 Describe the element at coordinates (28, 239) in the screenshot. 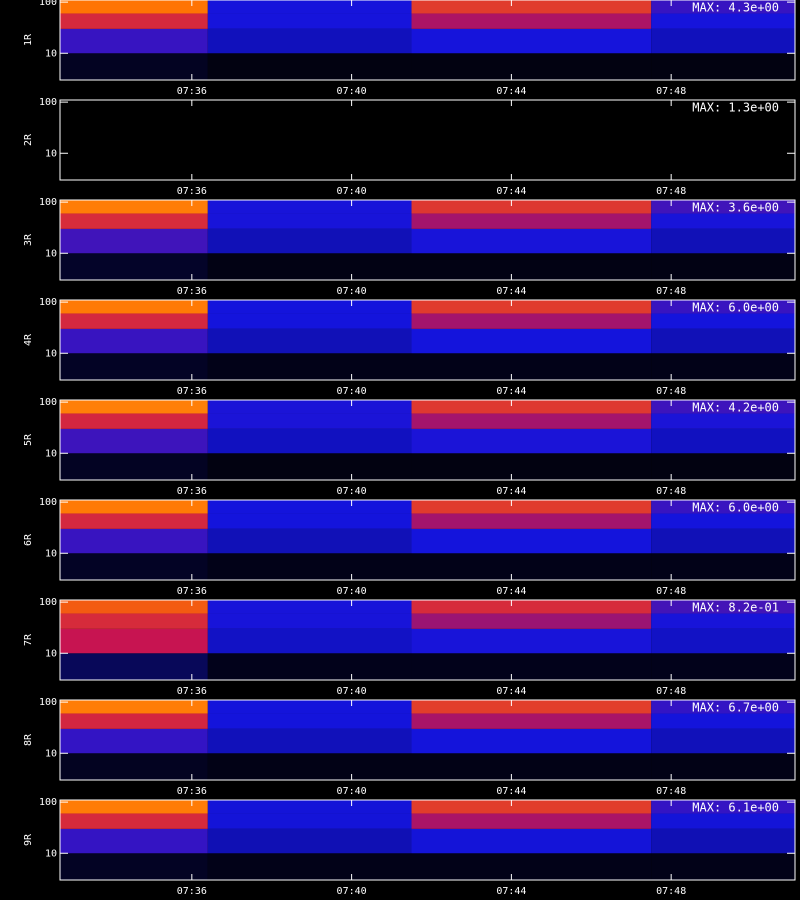

I see `y-axis-label: 3R` at that location.